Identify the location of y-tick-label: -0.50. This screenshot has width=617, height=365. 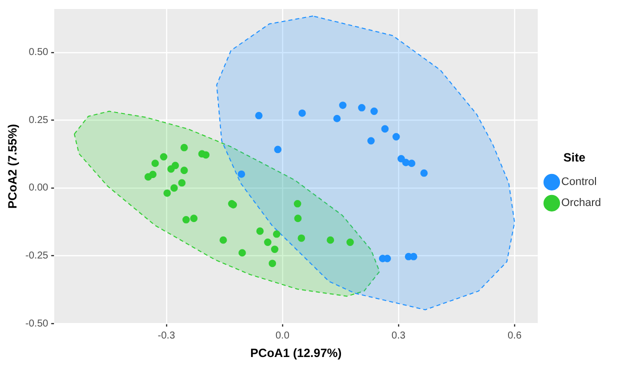
(37, 324).